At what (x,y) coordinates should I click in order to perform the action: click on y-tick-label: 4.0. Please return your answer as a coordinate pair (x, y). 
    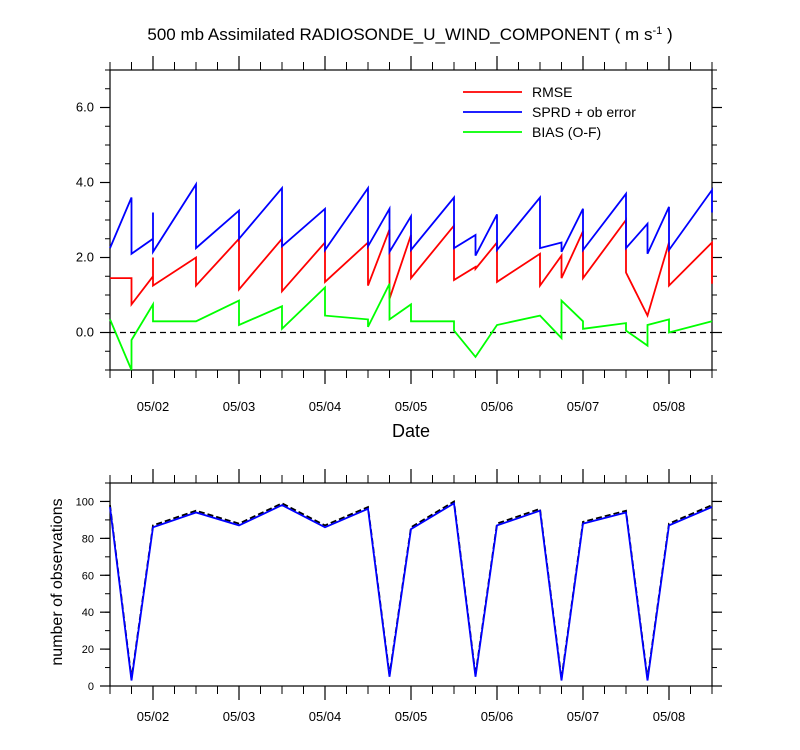
    Looking at the image, I should click on (85, 182).